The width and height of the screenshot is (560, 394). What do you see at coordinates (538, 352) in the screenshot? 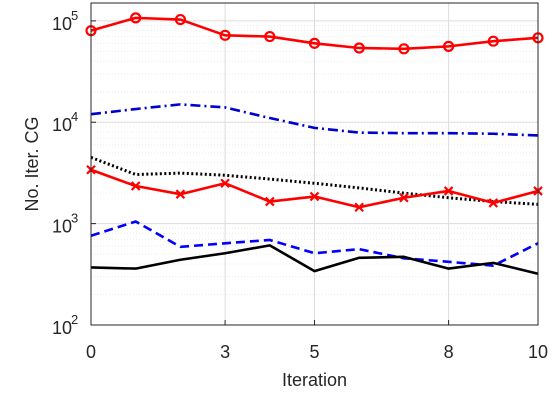
I see `x-tick-label: 10` at bounding box center [538, 352].